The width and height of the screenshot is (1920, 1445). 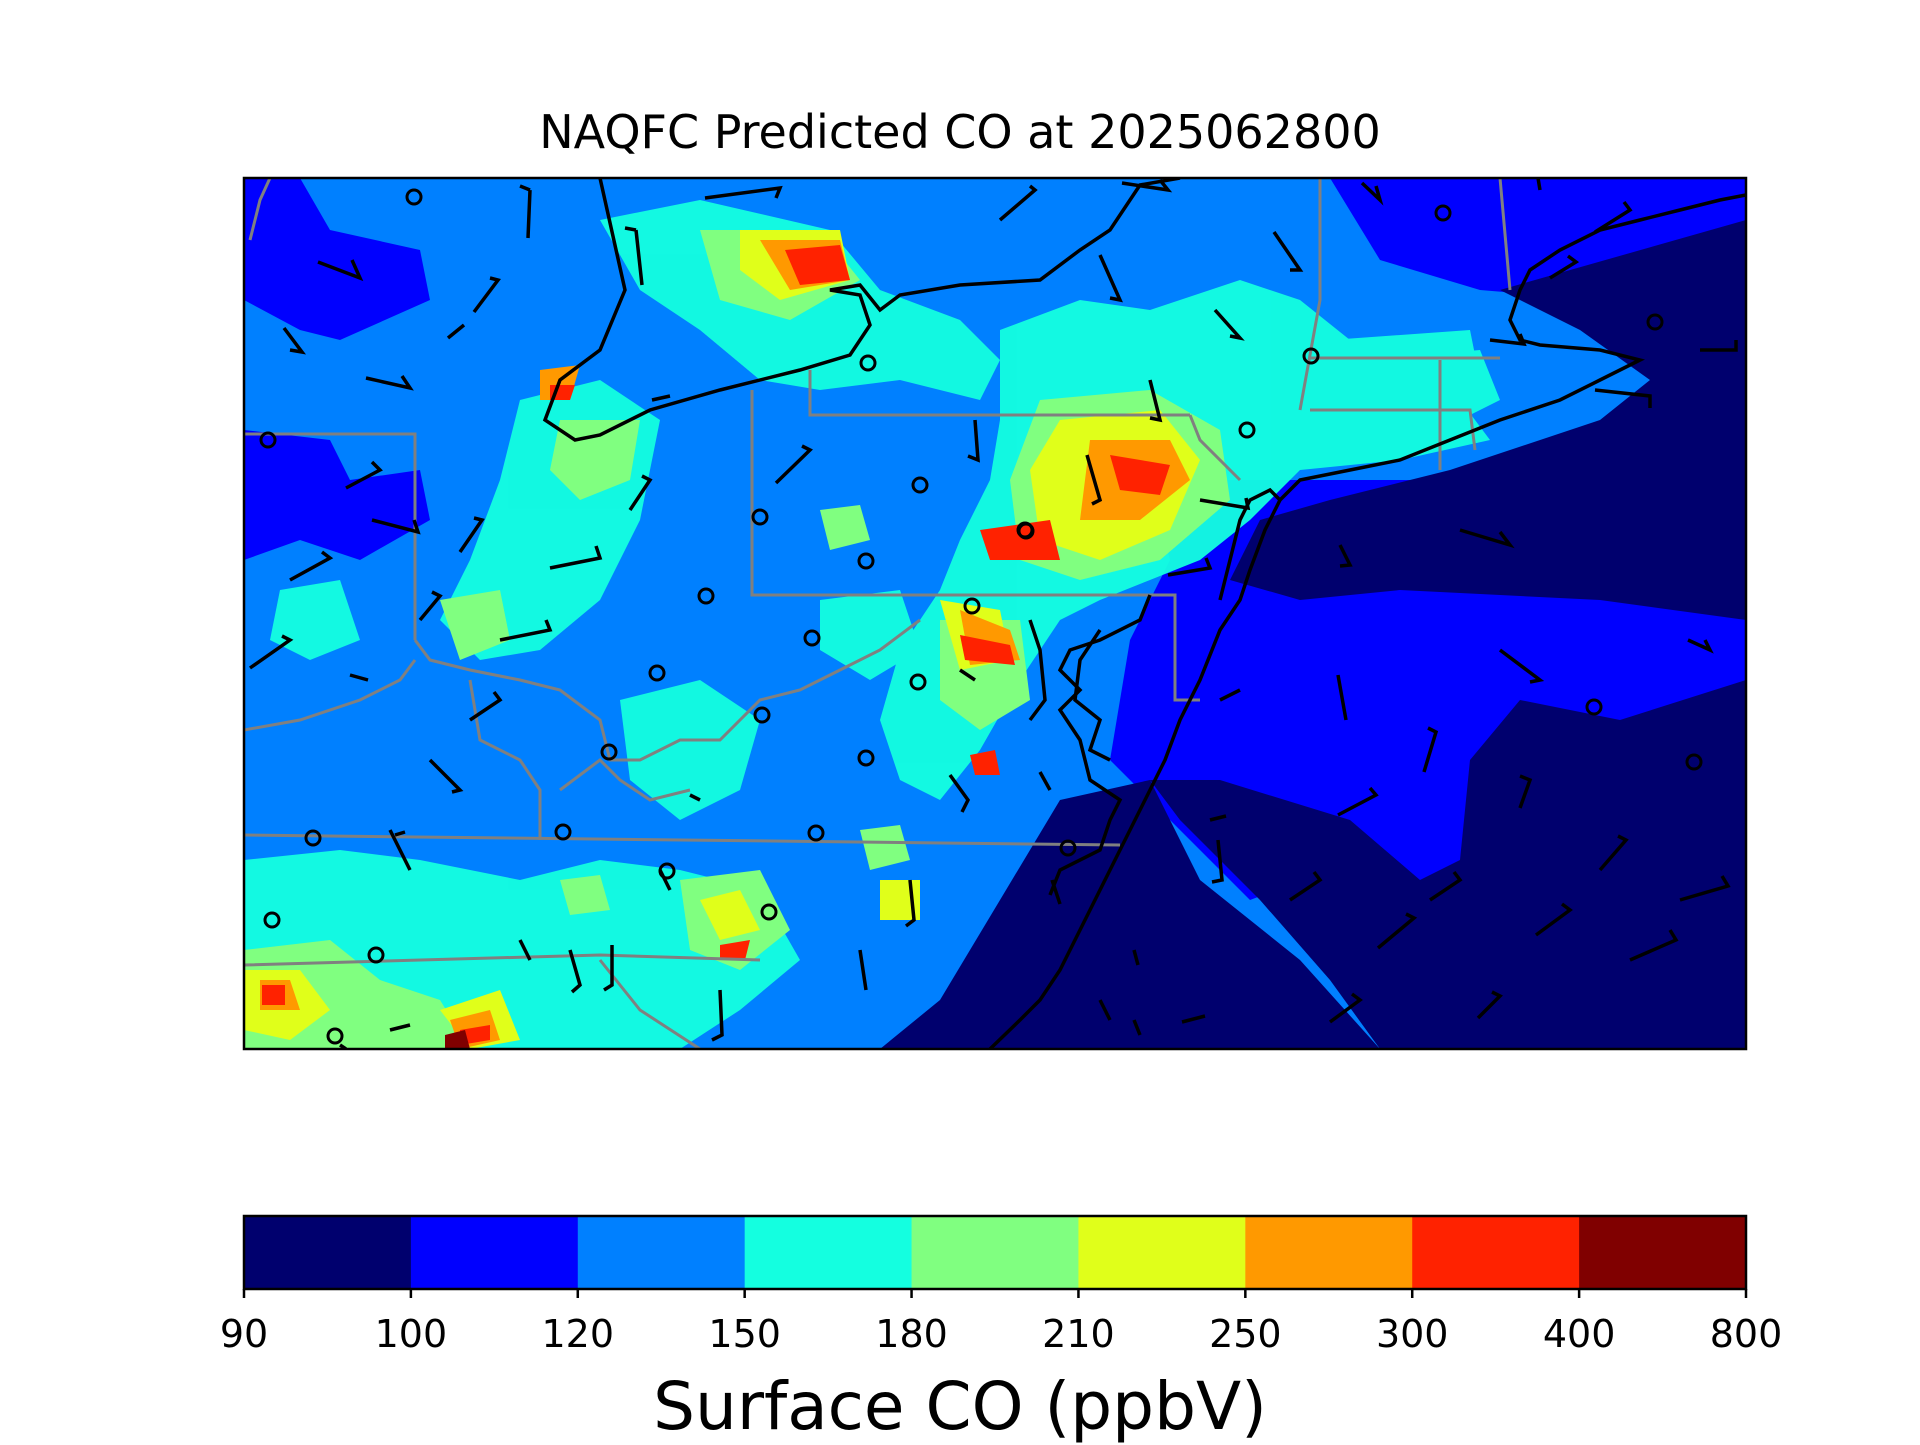 I want to click on colorbar-tick-label: 120, so click(x=578, y=1334).